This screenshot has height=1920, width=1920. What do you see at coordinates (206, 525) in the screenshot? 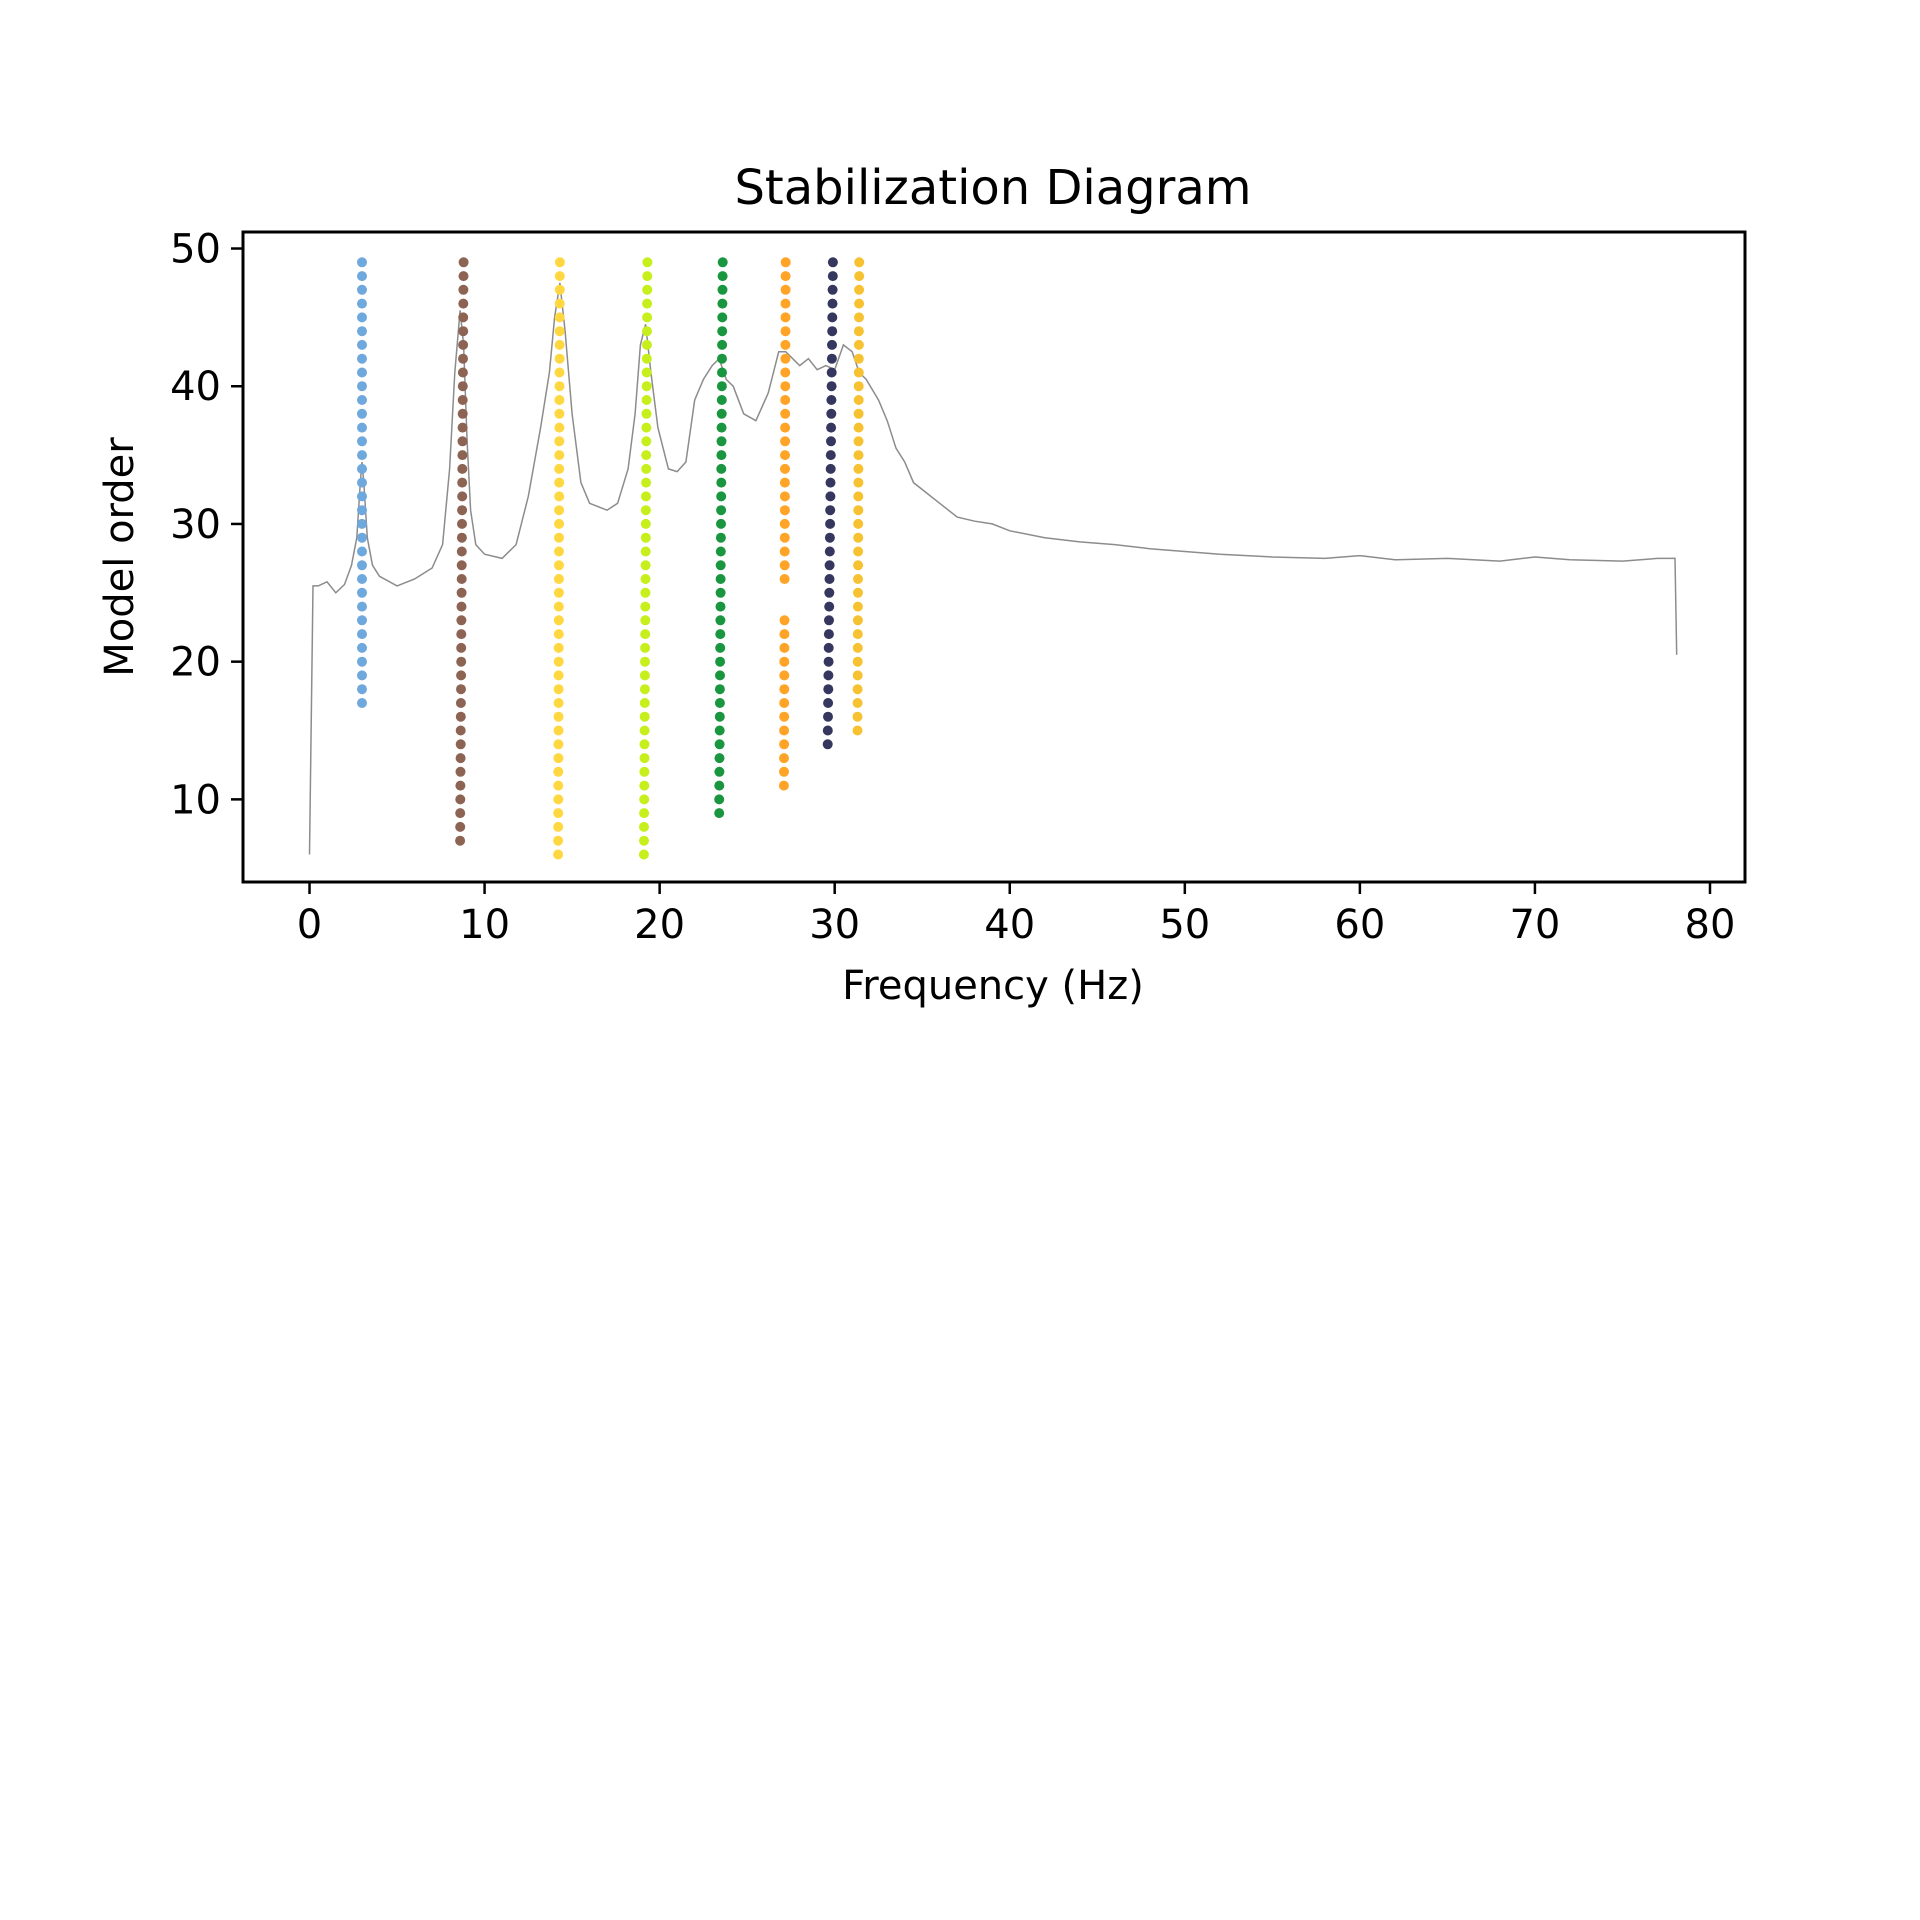
I see `y-axis: 10 20 30 40 50` at bounding box center [206, 525].